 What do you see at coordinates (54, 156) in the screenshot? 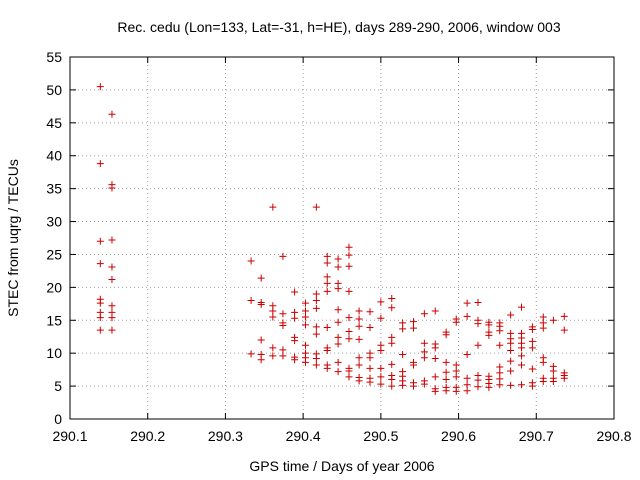
I see `y-tick-label: 40` at bounding box center [54, 156].